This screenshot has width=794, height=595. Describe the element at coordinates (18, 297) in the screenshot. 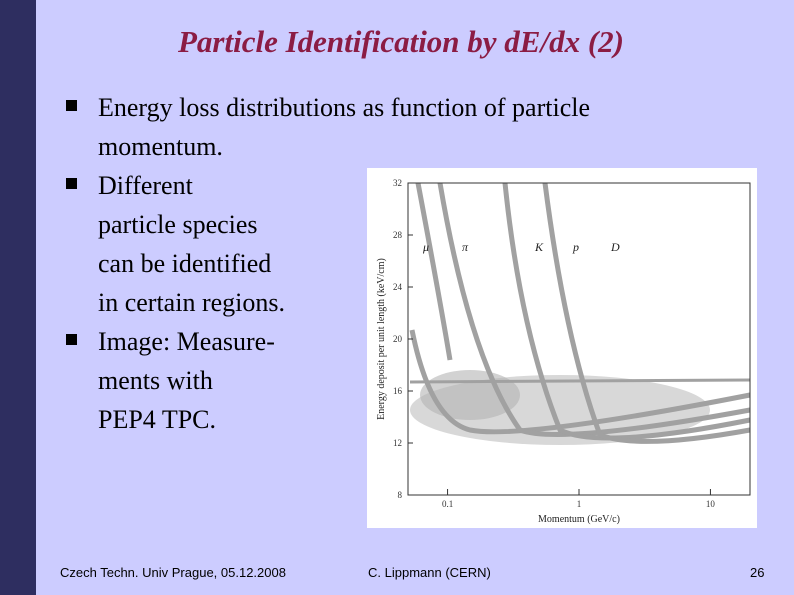

I see `side-stripe` at that location.